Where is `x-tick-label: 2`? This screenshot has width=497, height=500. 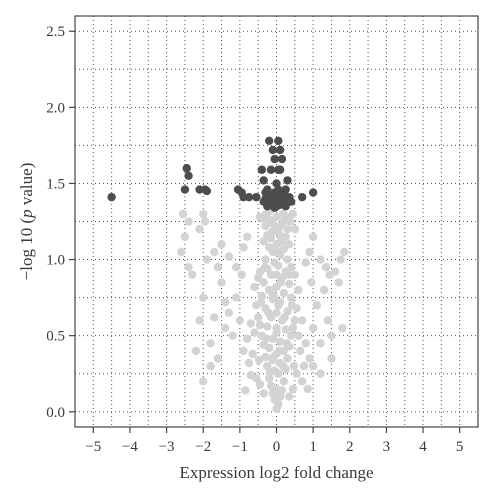
x-tick-label: 2 is located at coordinates (350, 447).